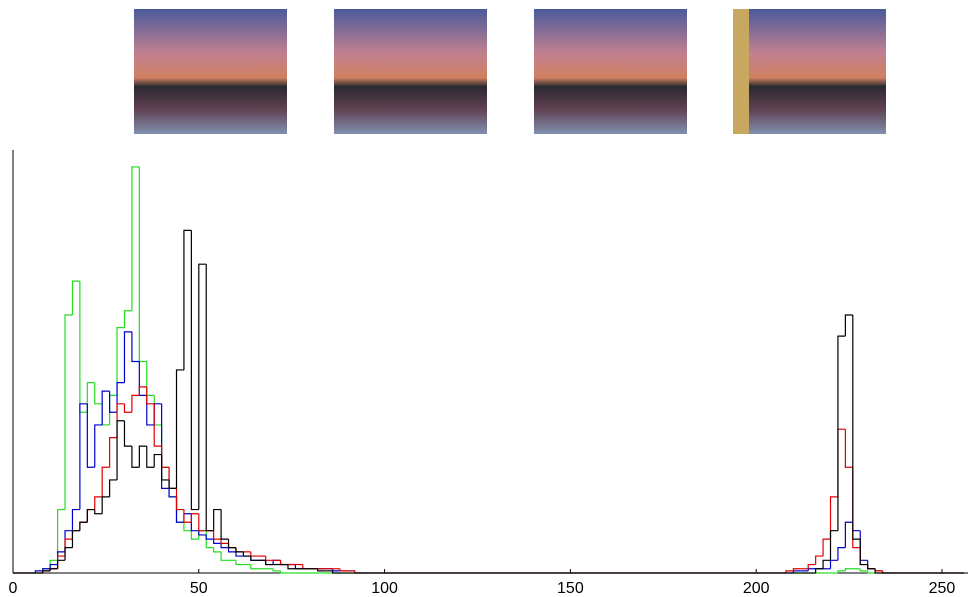  I want to click on photo-wall, so click(741, 71).